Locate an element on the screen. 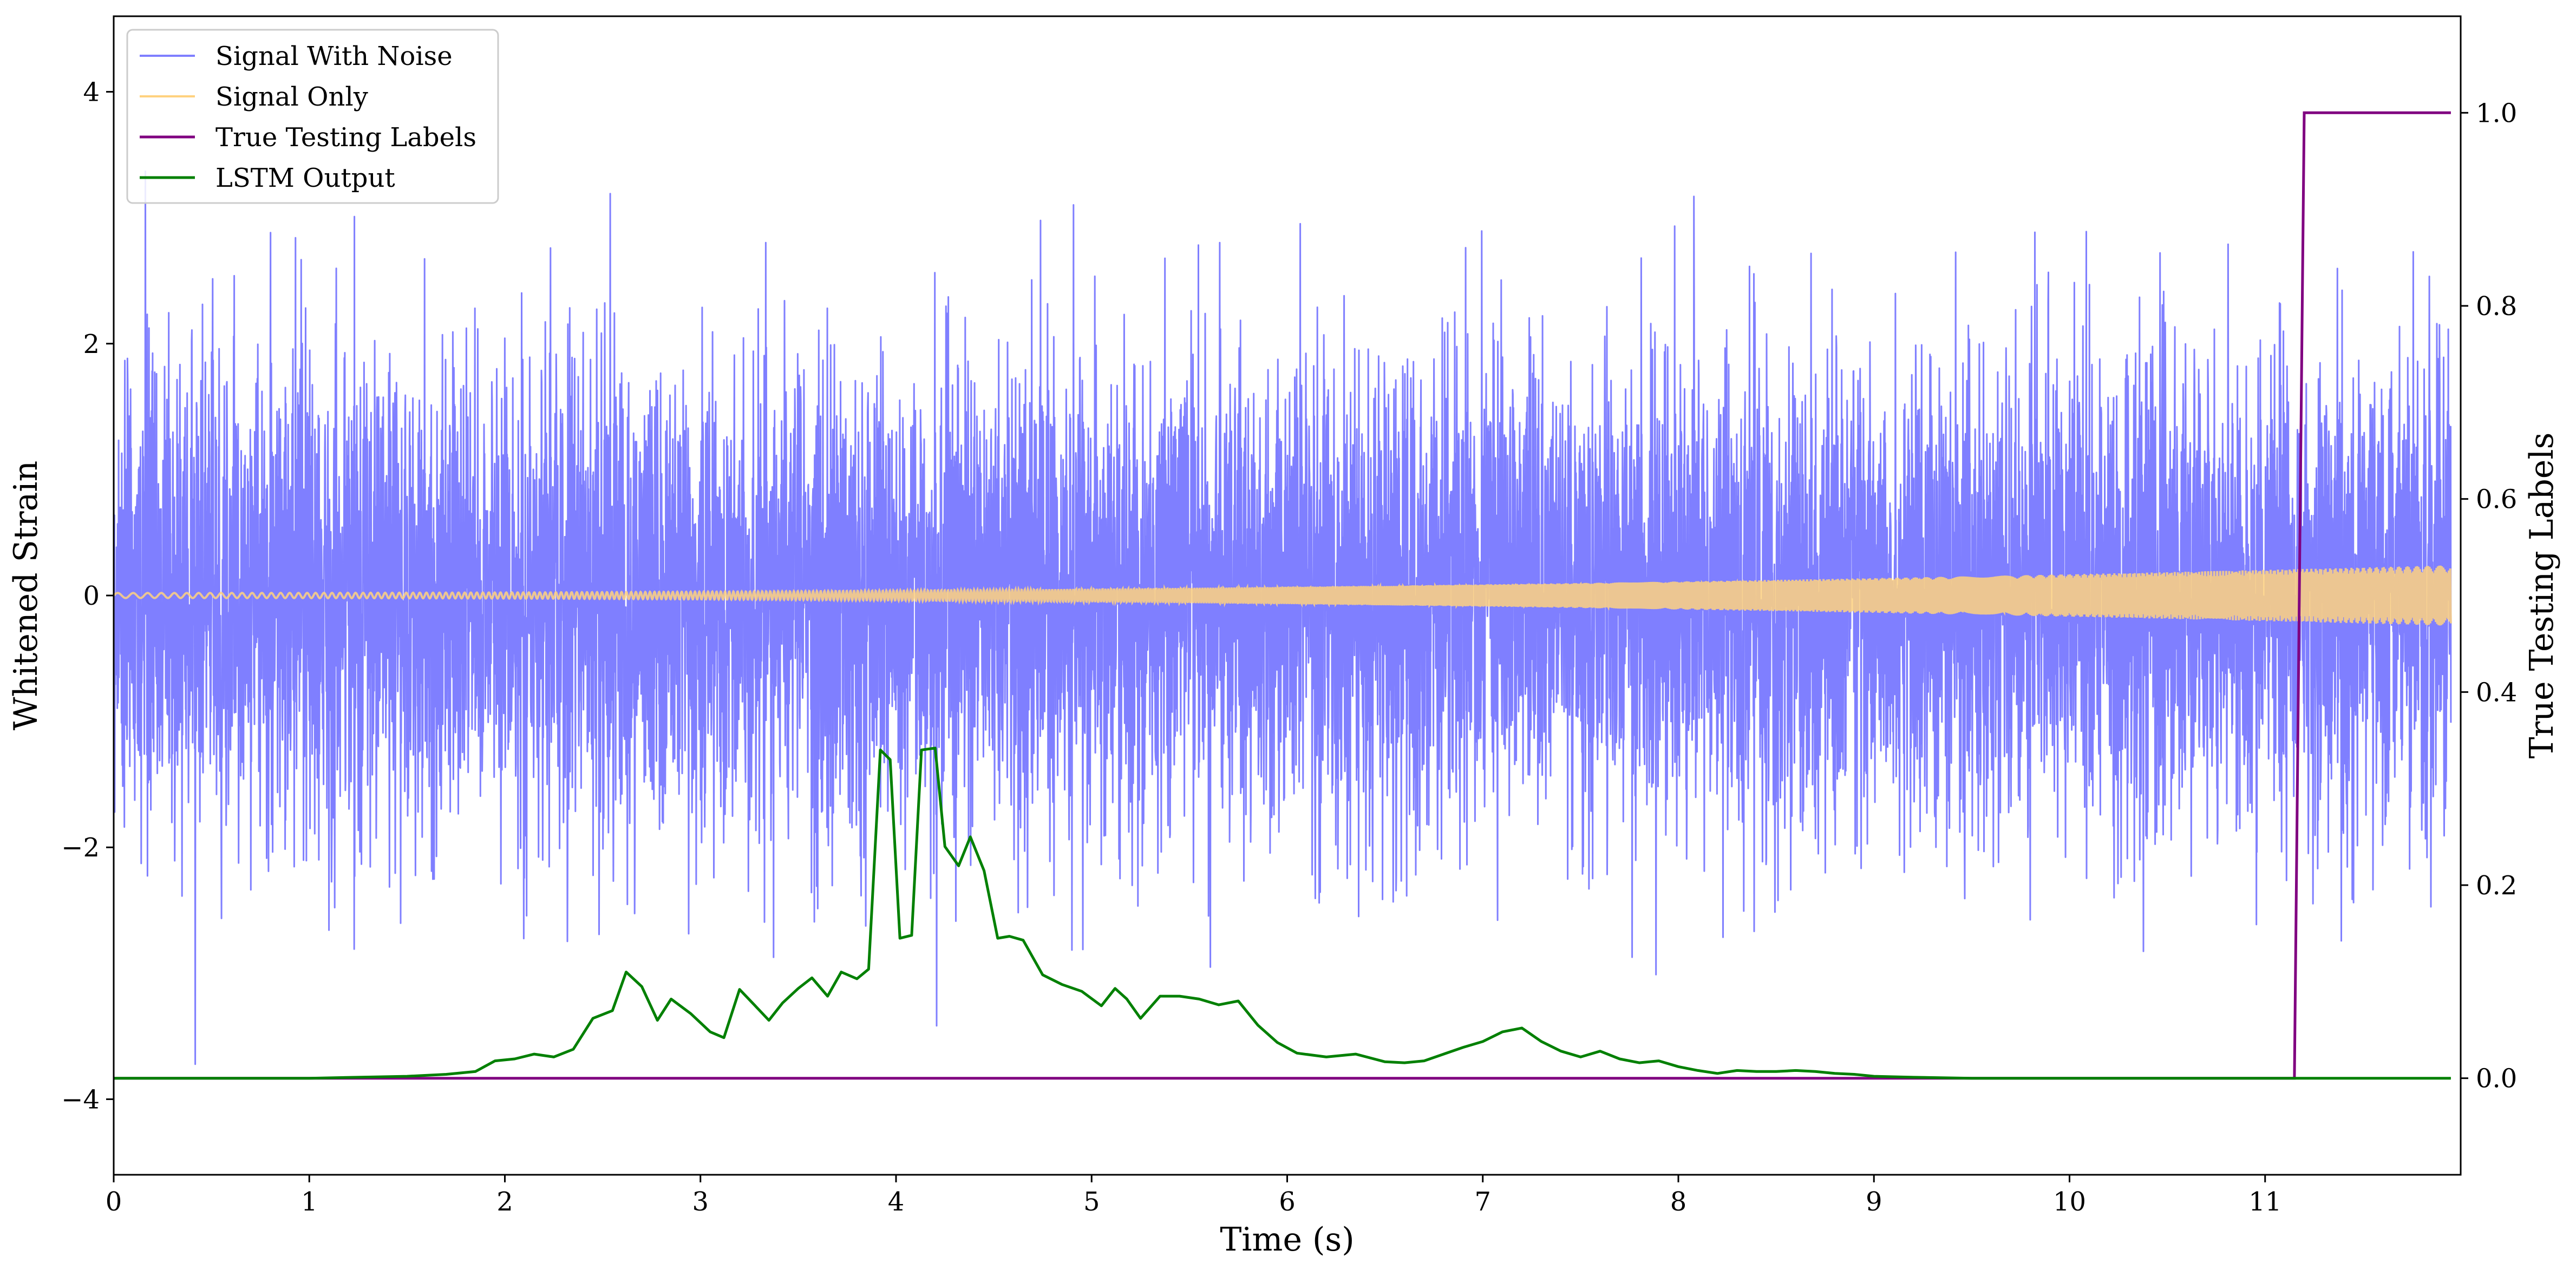 The height and width of the screenshot is (1276, 2576). x-tick-label: 6 is located at coordinates (1288, 1202).